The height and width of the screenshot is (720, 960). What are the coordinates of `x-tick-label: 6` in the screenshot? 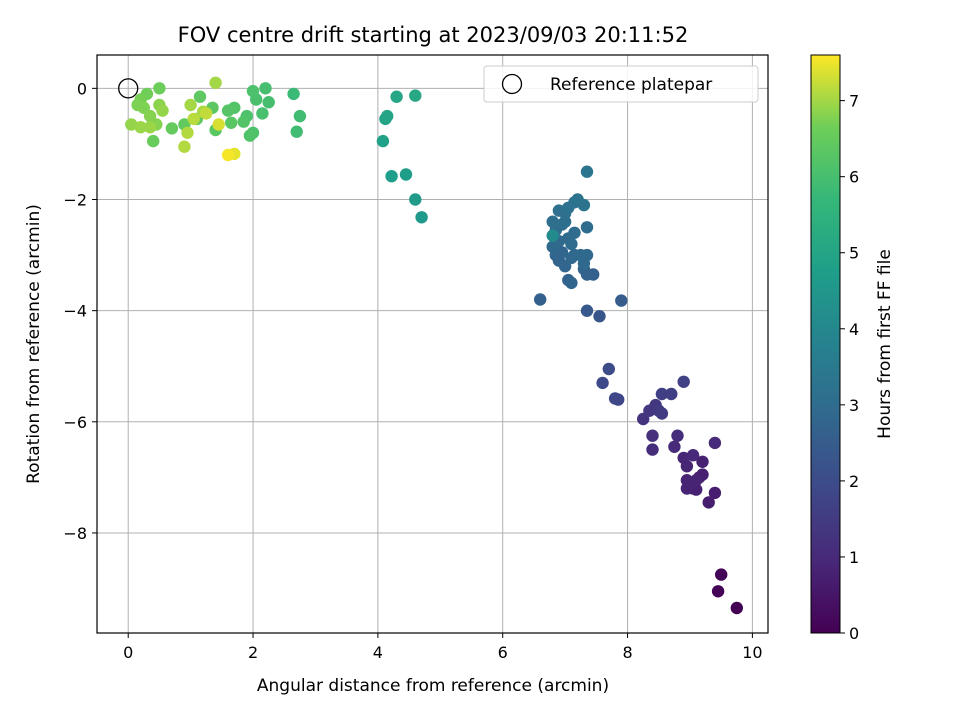 It's located at (503, 652).